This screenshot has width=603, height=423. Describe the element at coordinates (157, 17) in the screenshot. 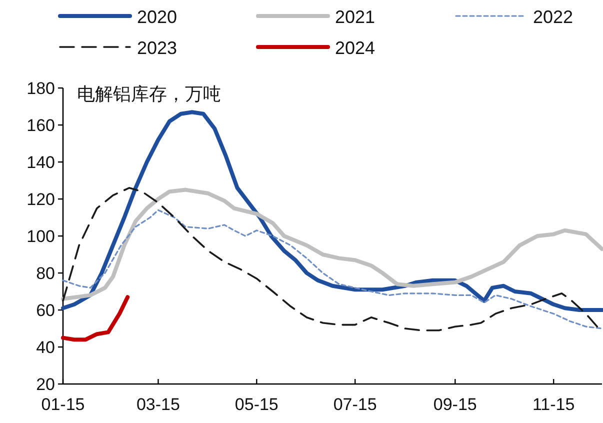

I see `legend-label: 2020` at that location.